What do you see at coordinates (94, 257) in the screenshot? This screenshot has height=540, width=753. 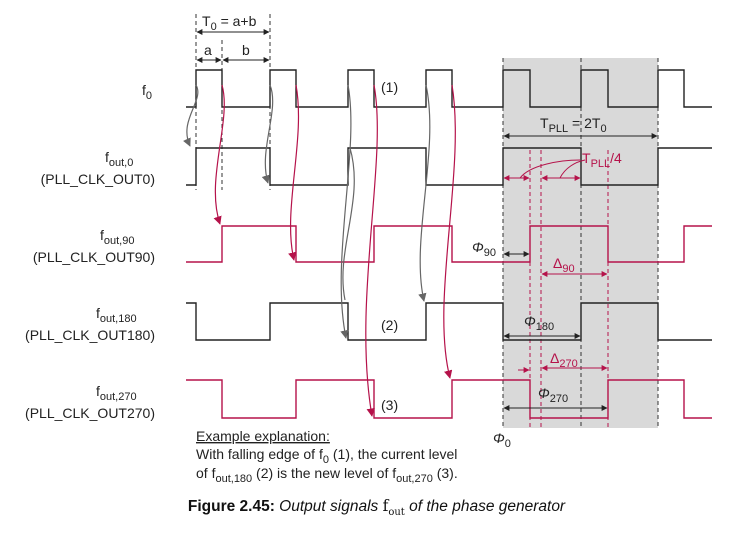 I see `label-fout90-pin: (PLL_CLK_OUT90)` at bounding box center [94, 257].